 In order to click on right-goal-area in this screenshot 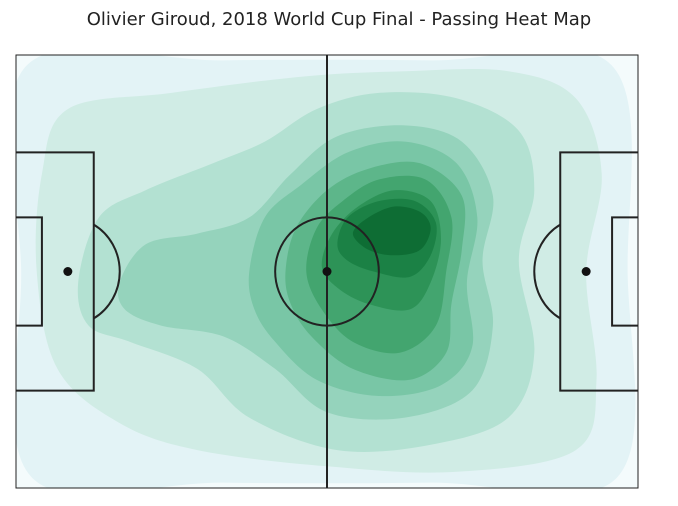, I will do `click(624, 271)`.